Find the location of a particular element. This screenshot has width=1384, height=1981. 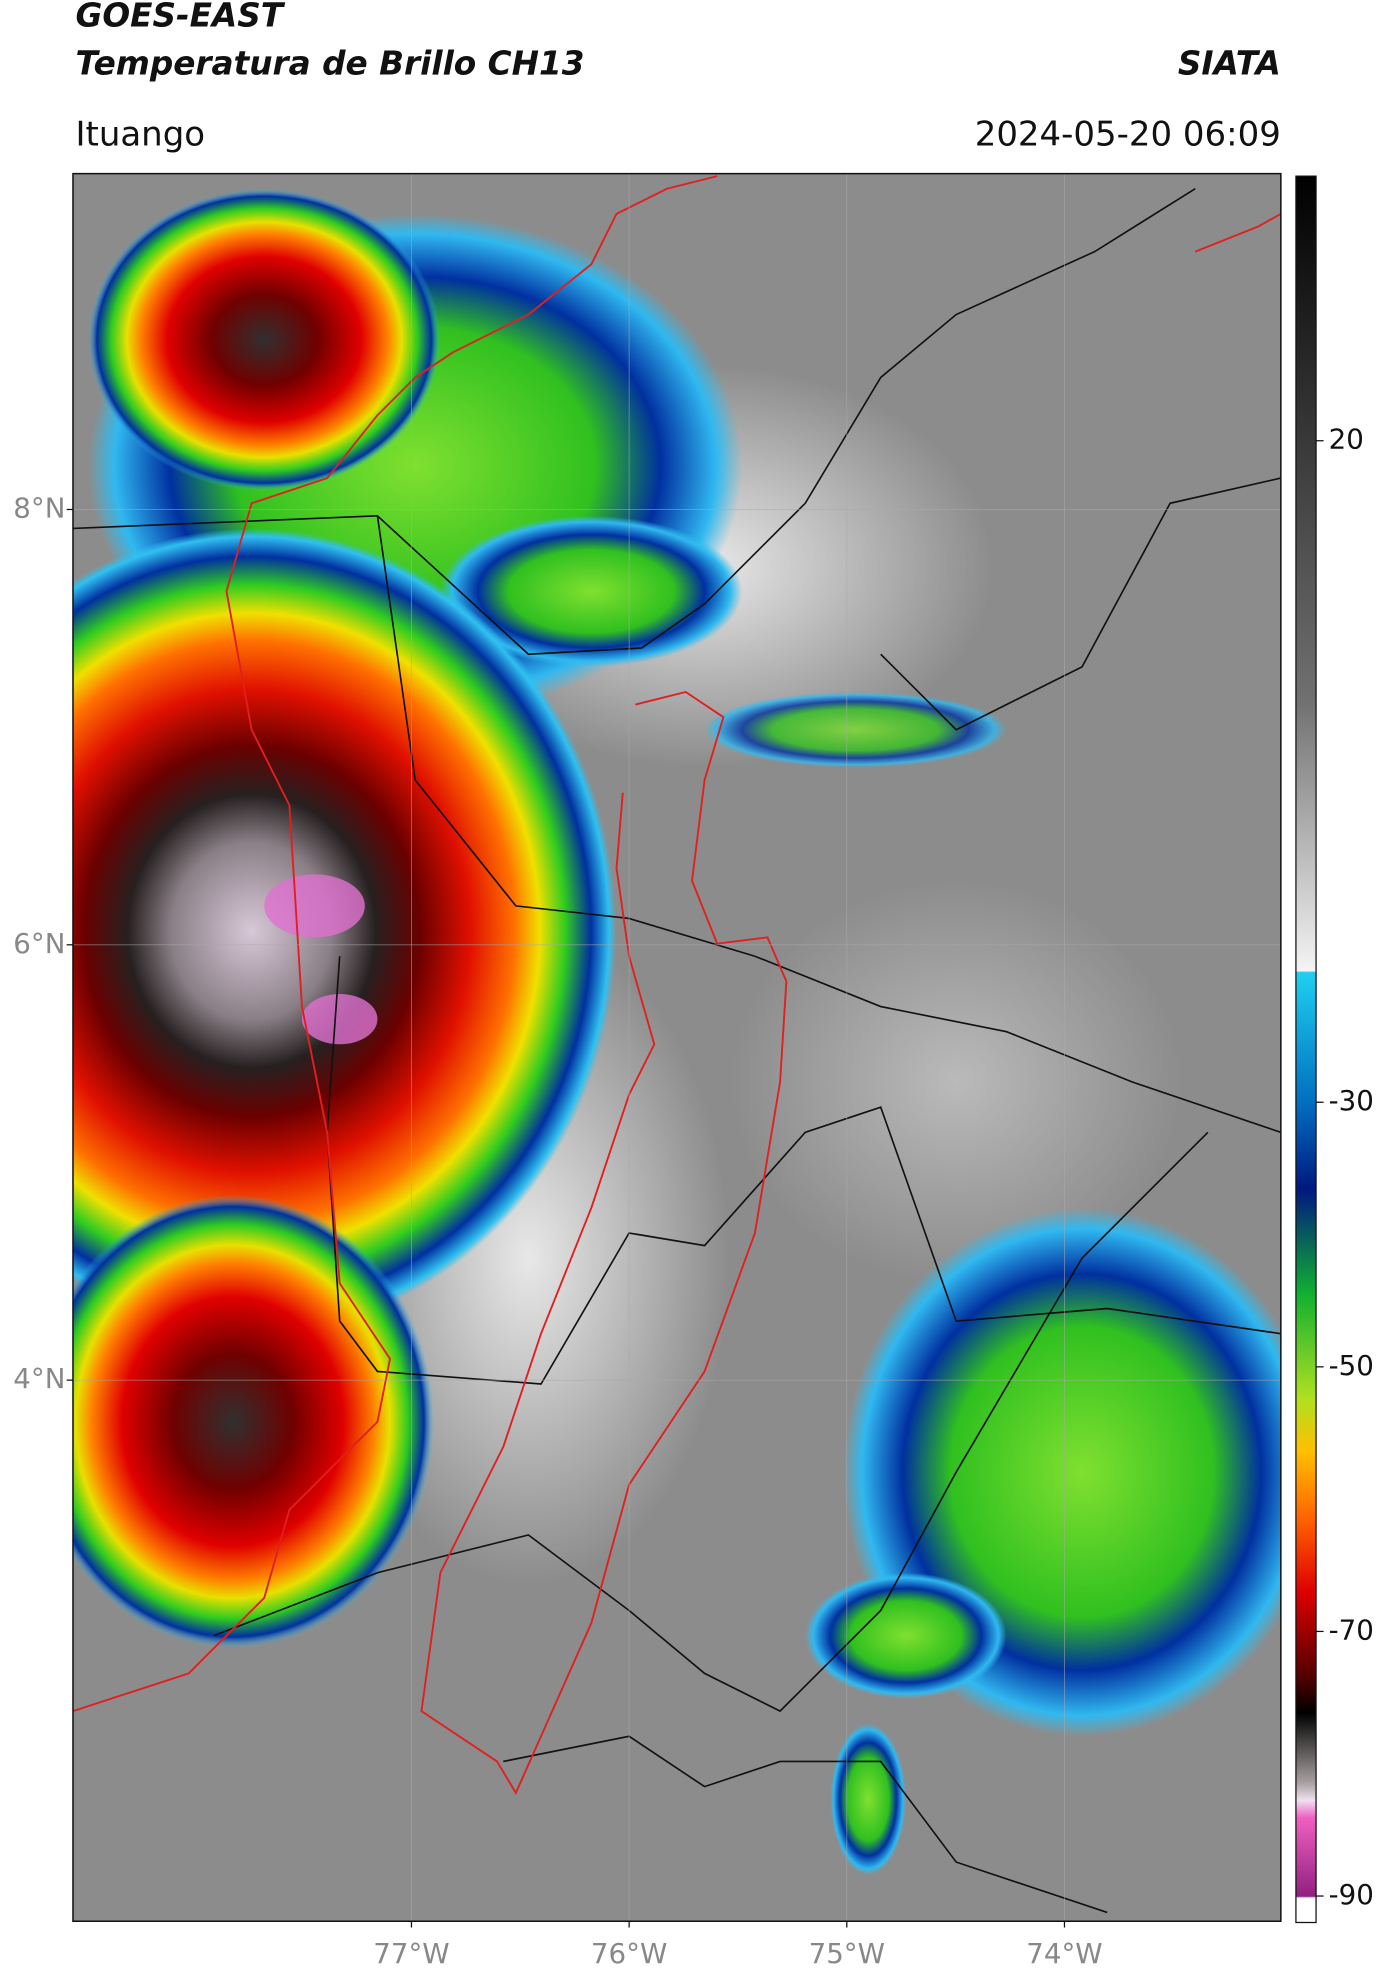

lon-label: 75°W is located at coordinates (847, 1953).